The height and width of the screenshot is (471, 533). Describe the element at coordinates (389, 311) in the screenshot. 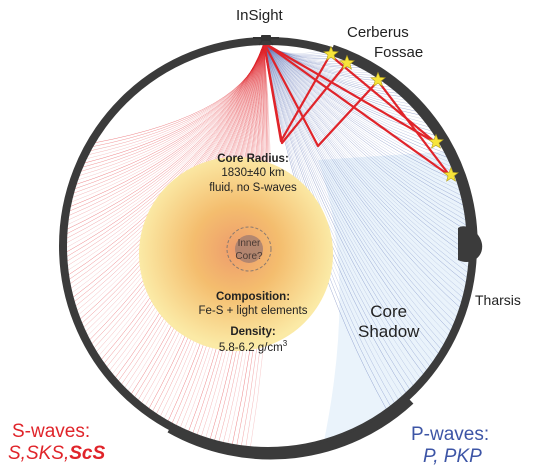

I see `core-shadow-label-line1: Core` at that location.